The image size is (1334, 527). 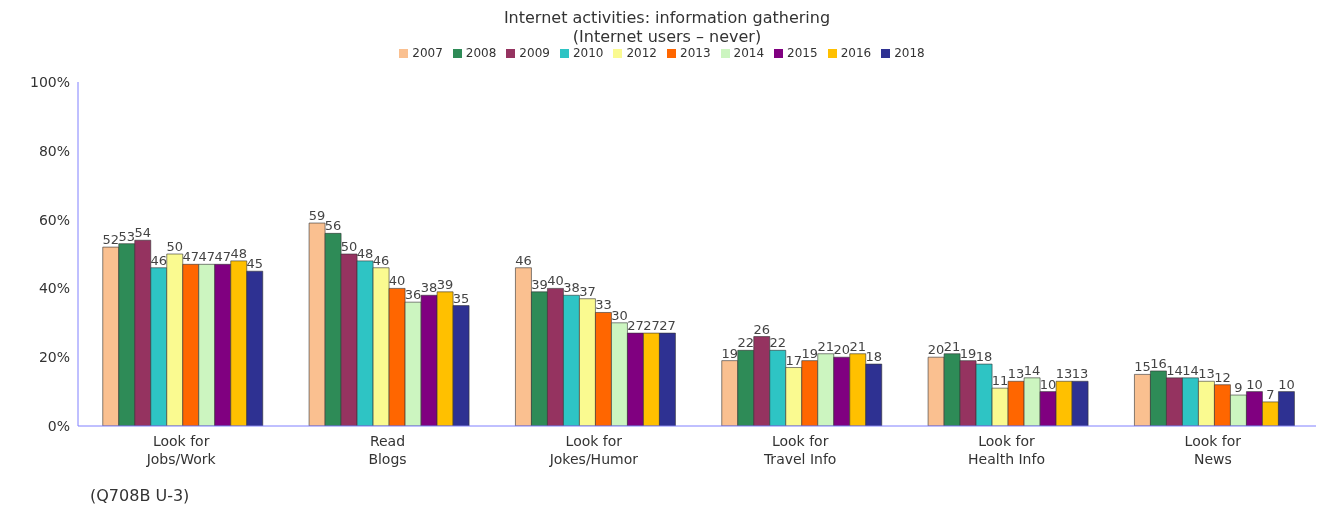 What do you see at coordinates (794, 360) in the screenshot?
I see `data-label: 17` at bounding box center [794, 360].